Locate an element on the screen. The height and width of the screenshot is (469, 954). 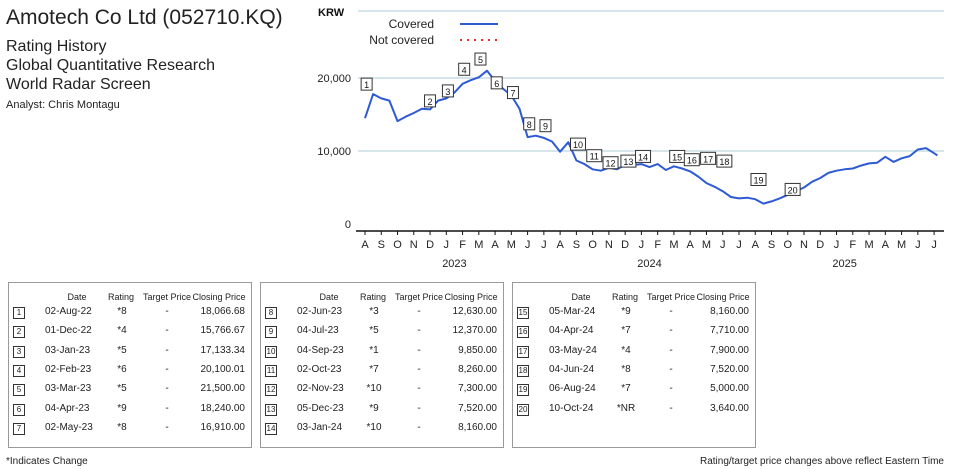
subtitle-research: Global Quantitative Research is located at coordinates (110, 65).